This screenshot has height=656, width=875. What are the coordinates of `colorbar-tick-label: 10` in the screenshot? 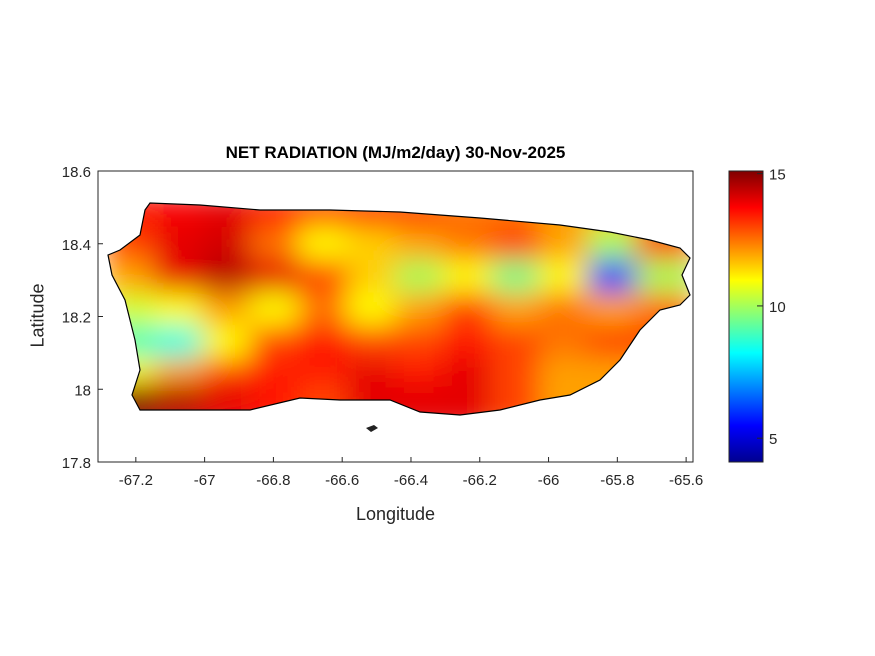 It's located at (777, 307).